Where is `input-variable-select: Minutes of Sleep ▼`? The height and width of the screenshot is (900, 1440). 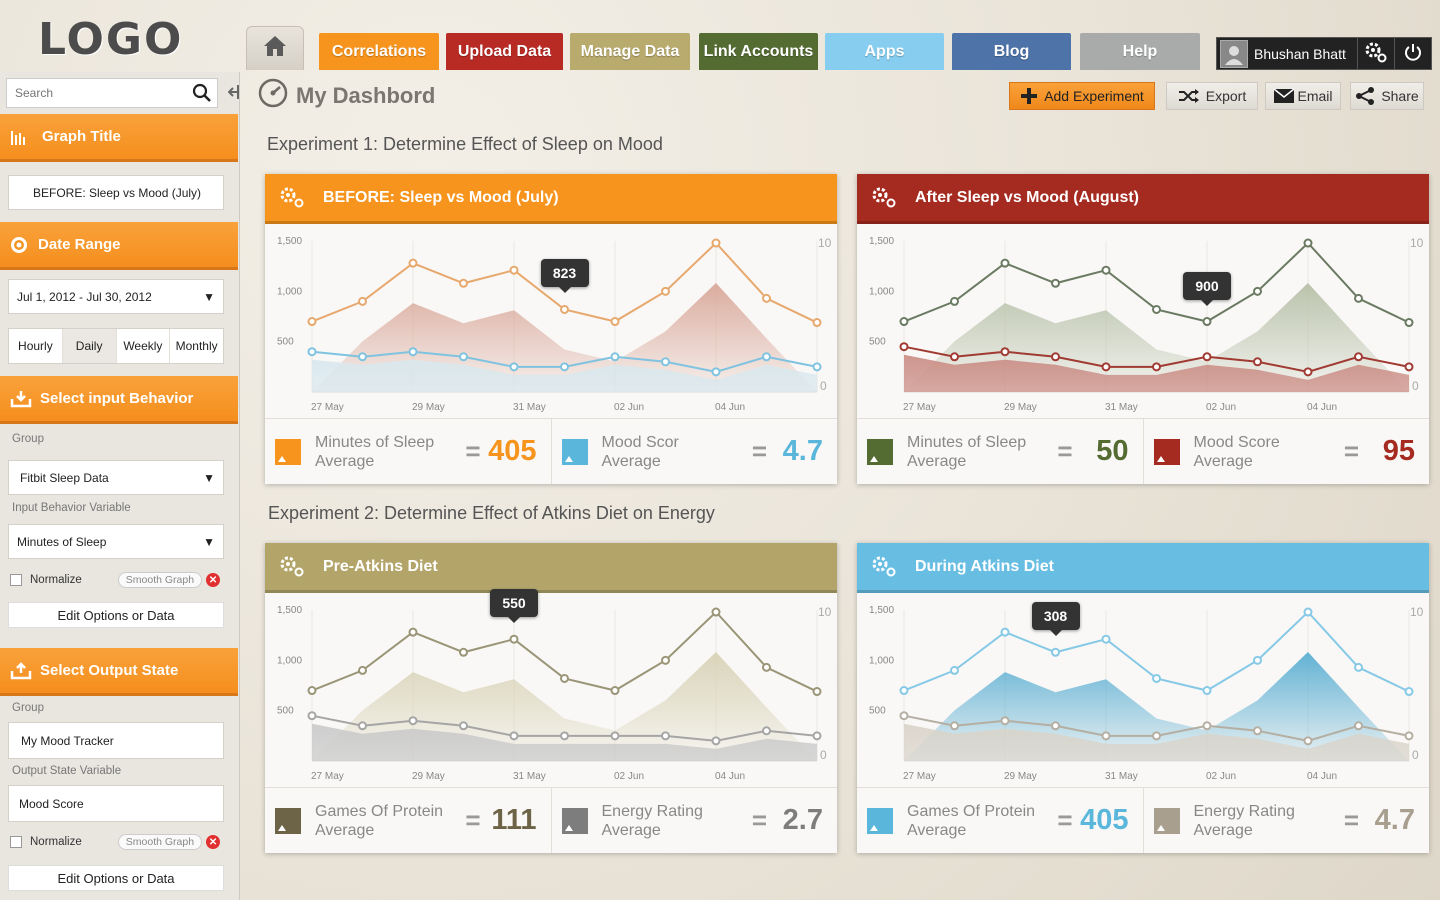
input-variable-select: Minutes of Sleep ▼ is located at coordinates (116, 541).